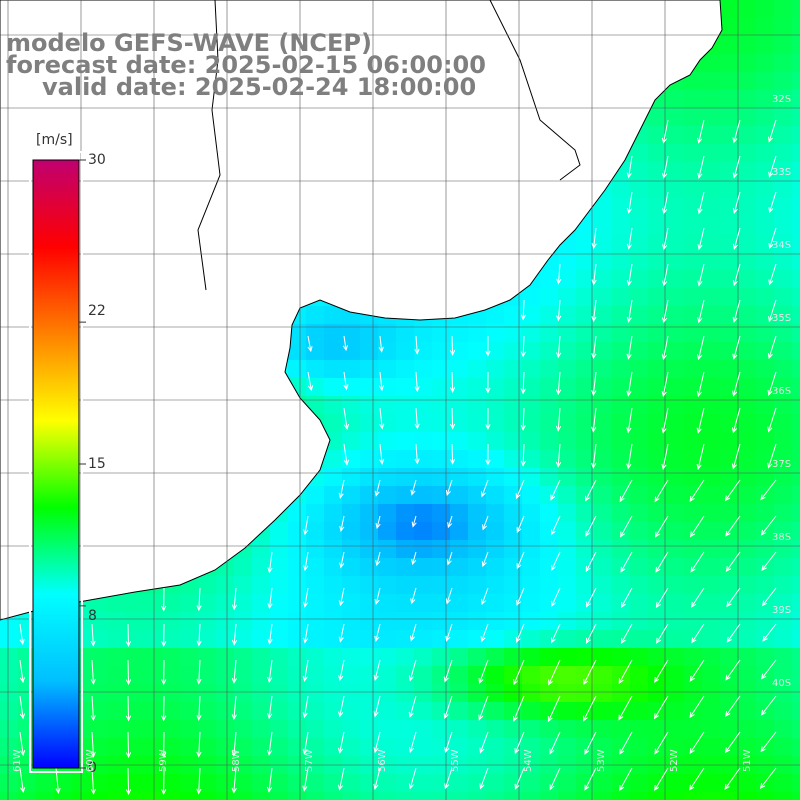  I want to click on colorbar, so click(57, 462).